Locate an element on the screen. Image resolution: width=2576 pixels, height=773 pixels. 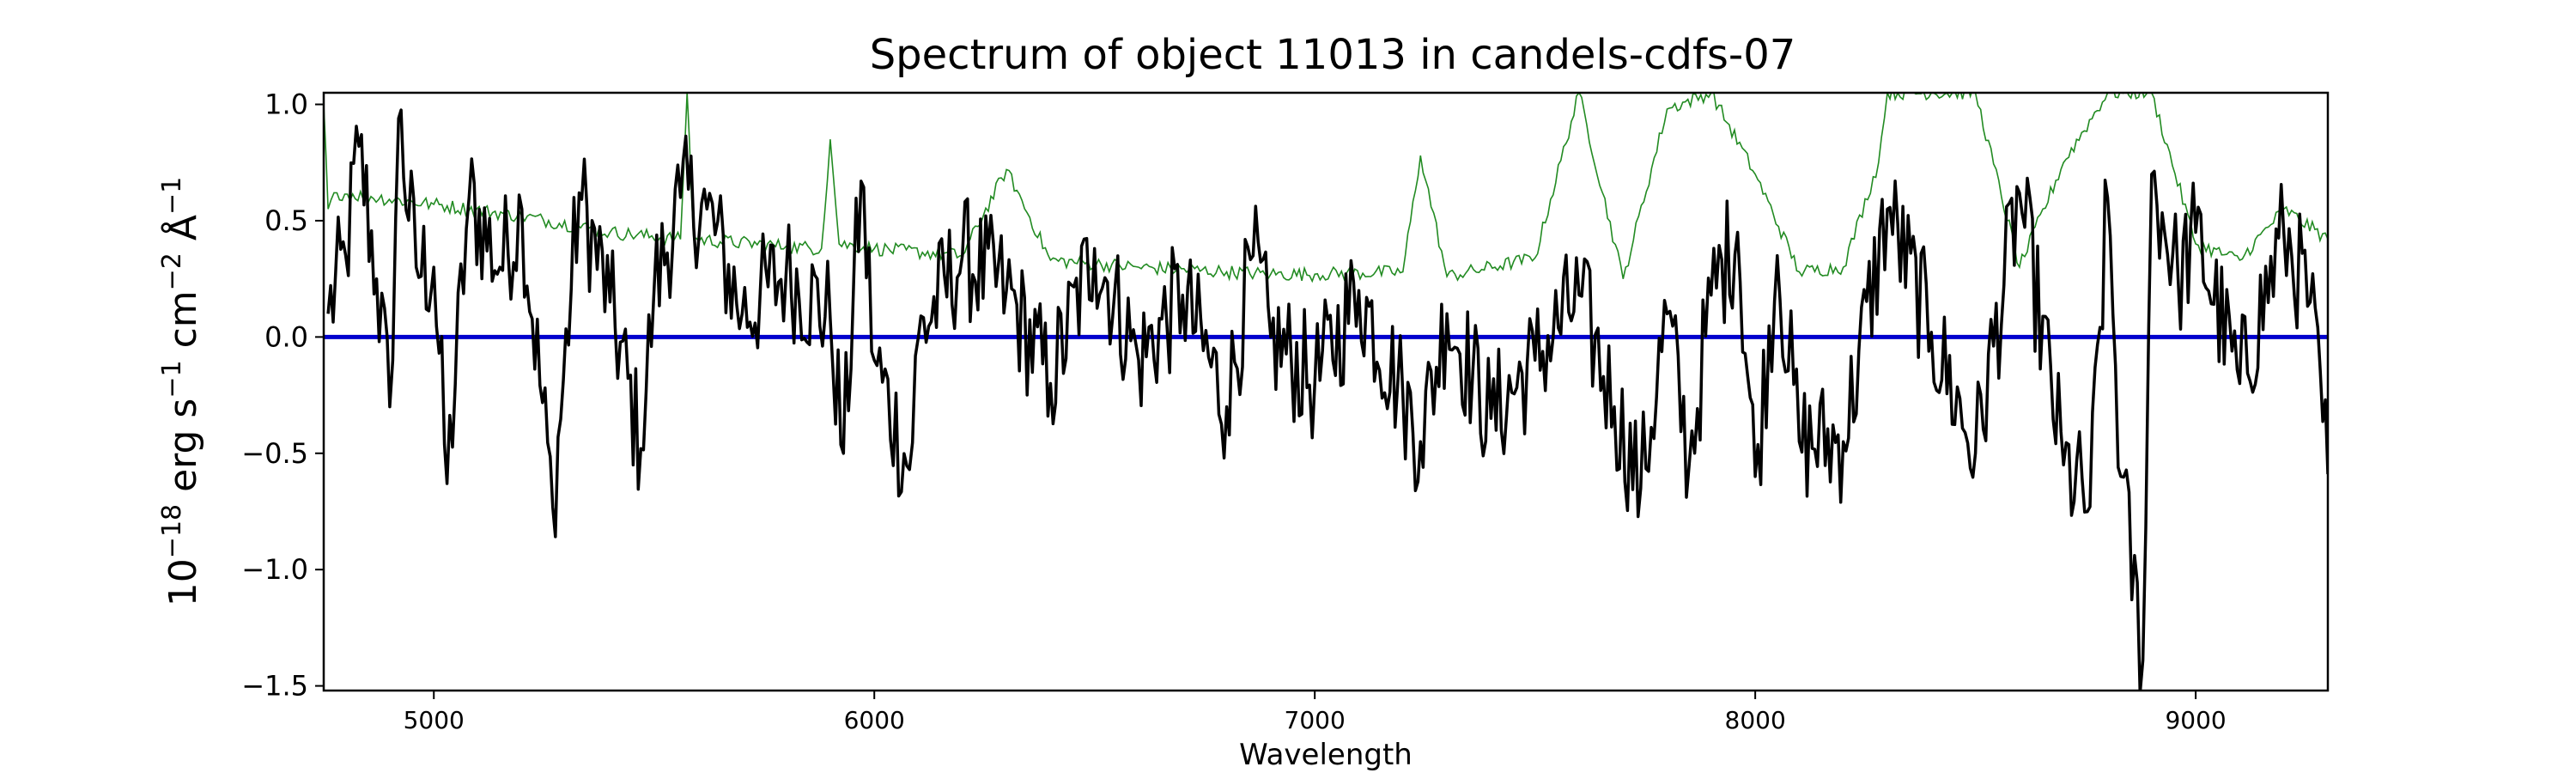
y-tick-label: 0.0 is located at coordinates (286, 336).